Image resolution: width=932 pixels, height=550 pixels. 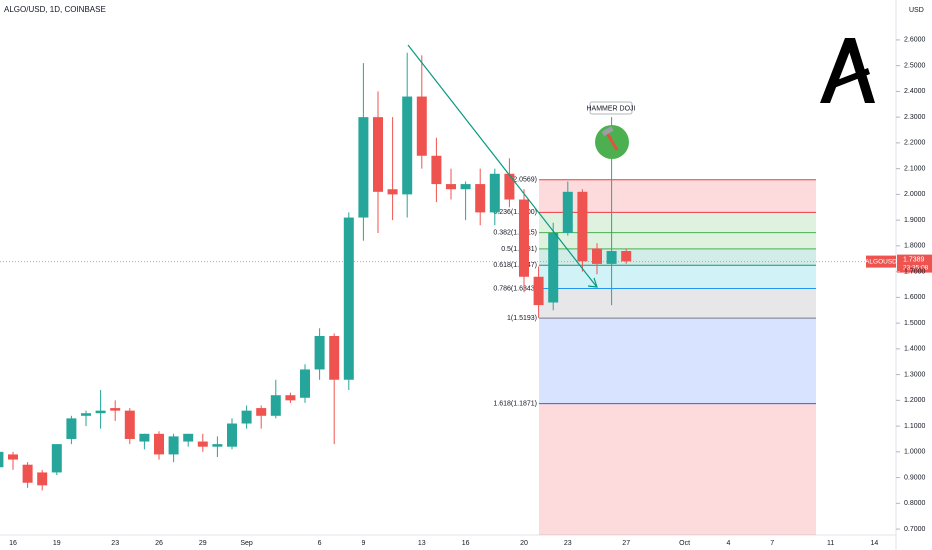 I want to click on x-tick-label: Sep, so click(x=246, y=543).